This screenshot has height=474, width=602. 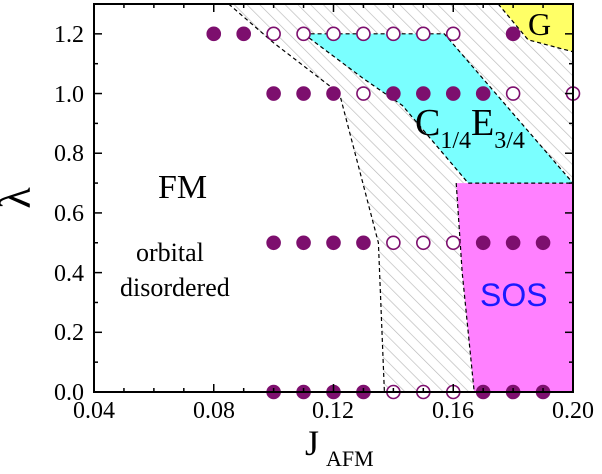 I want to click on y-tick-label: 0.0, so click(x=69, y=393).